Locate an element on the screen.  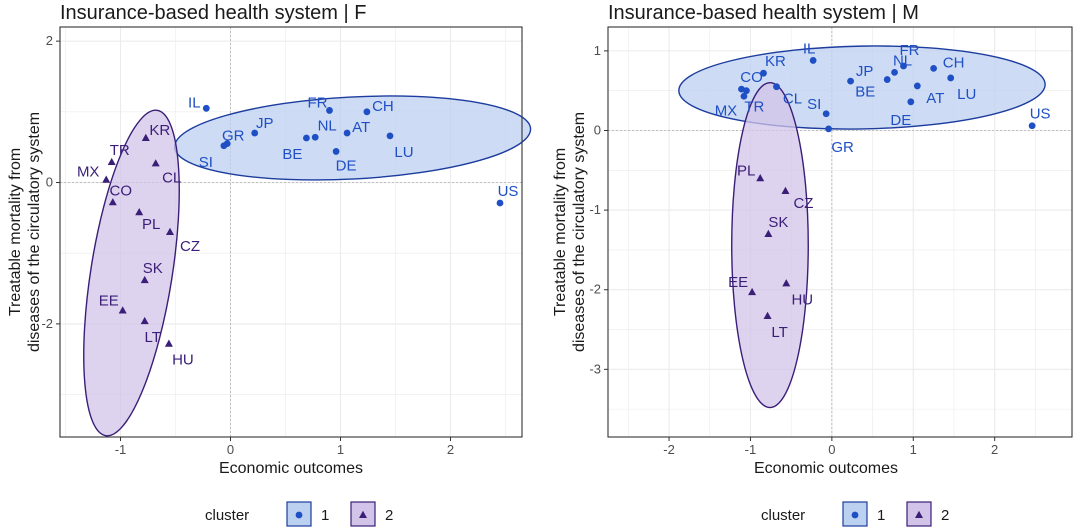
legend-male: cluster 1 2 is located at coordinates (855, 514).